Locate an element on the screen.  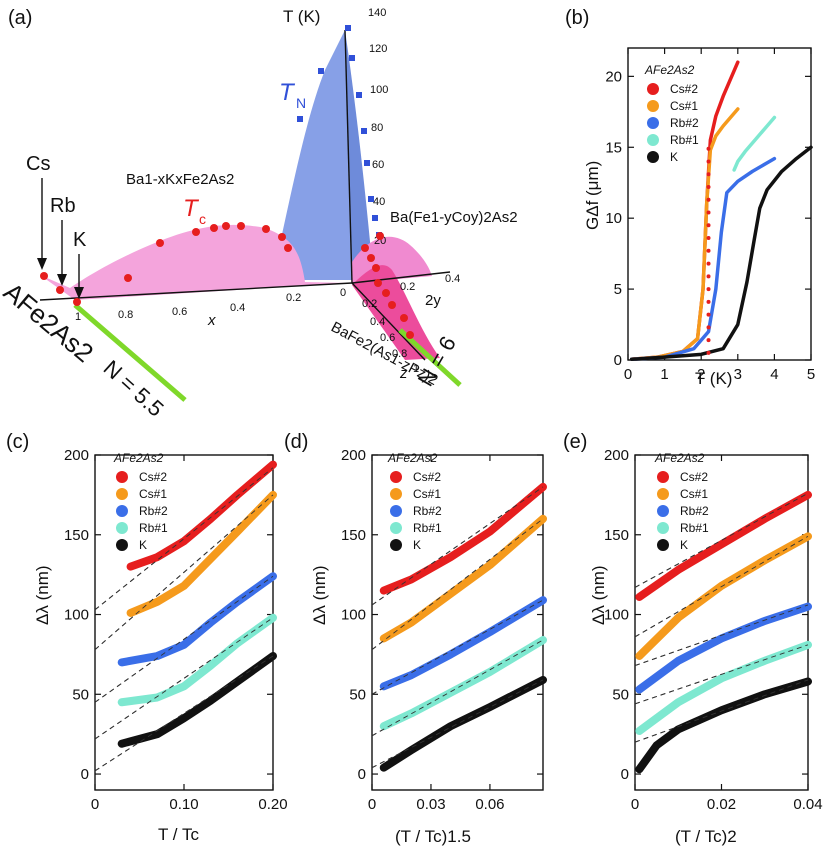
panel-c-plot: 0 50 100 150 200 0 0.10 0.20 is located at coordinates (176, 630).